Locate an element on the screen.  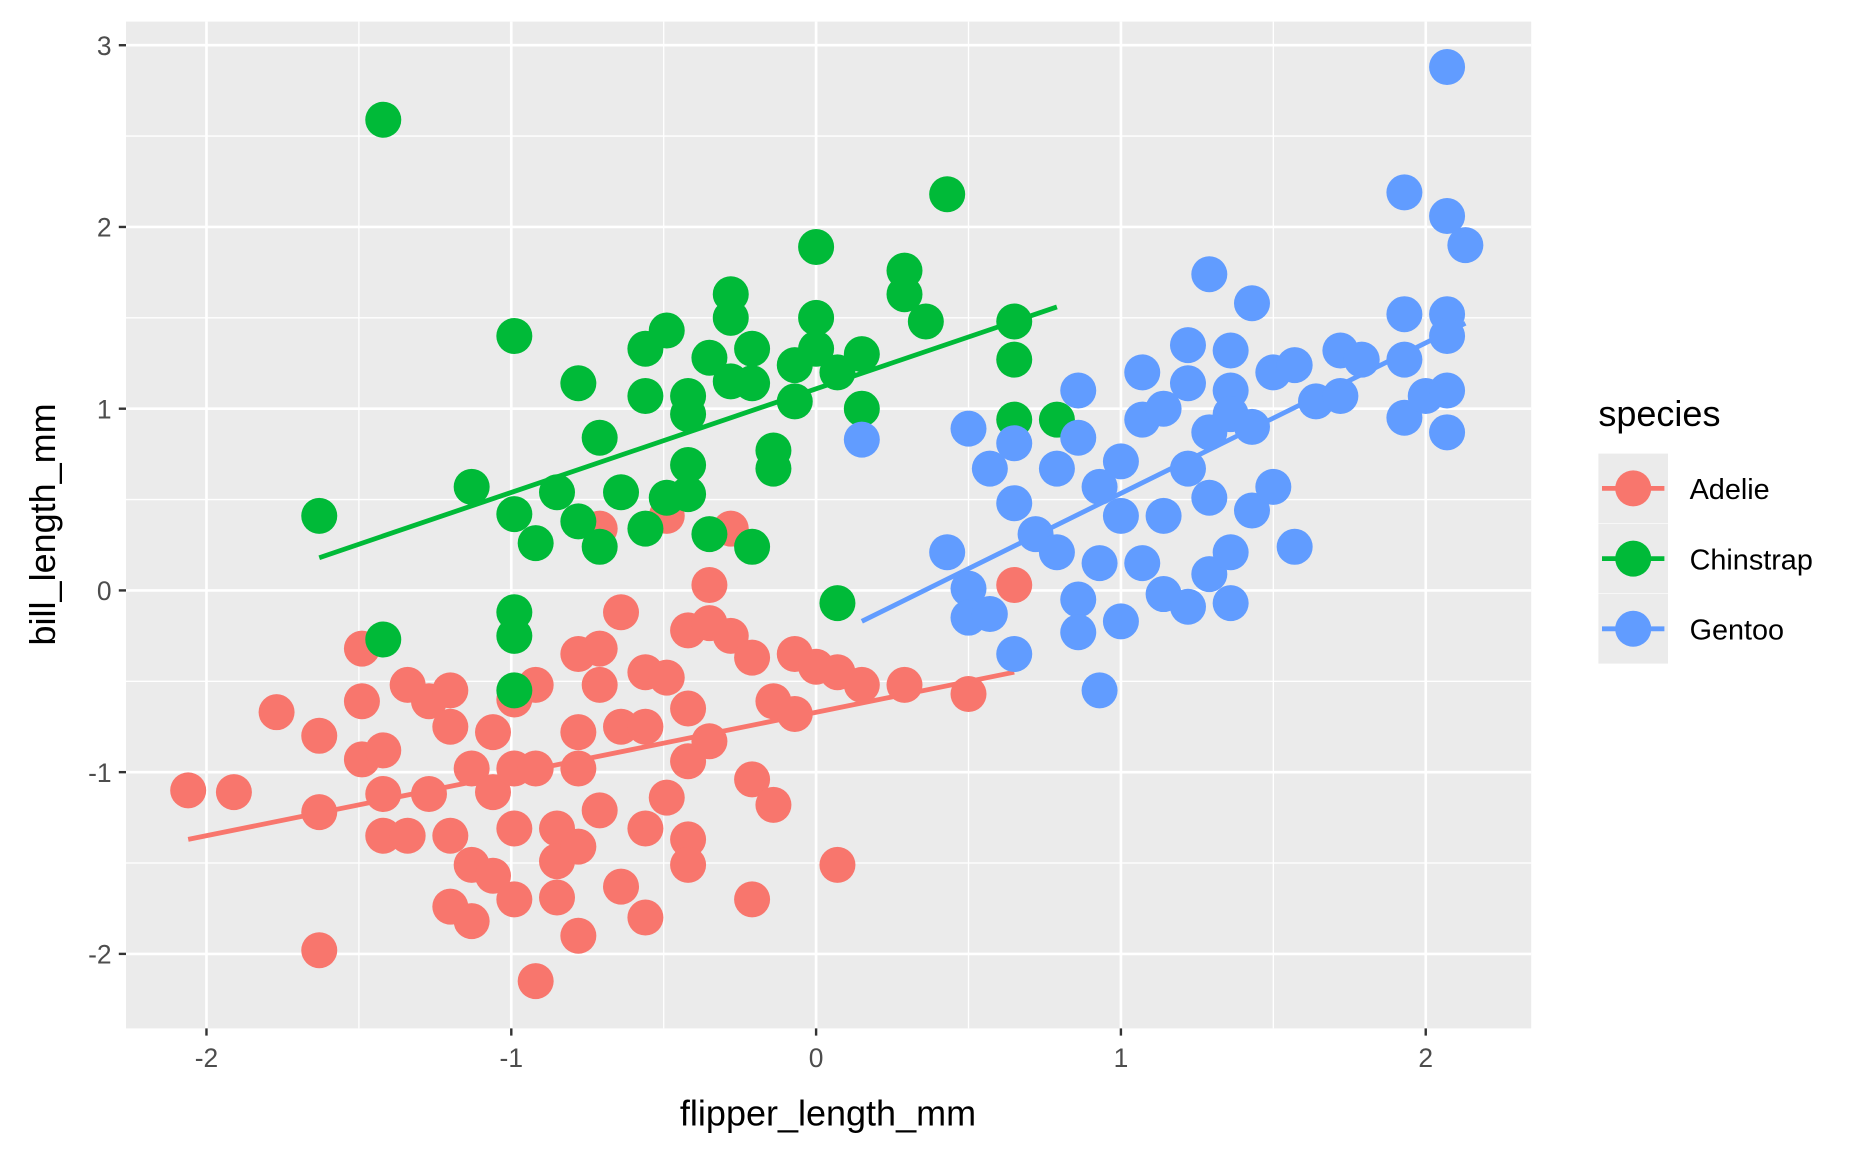
y-axis-title: bill_length_mm is located at coordinates (42, 524).